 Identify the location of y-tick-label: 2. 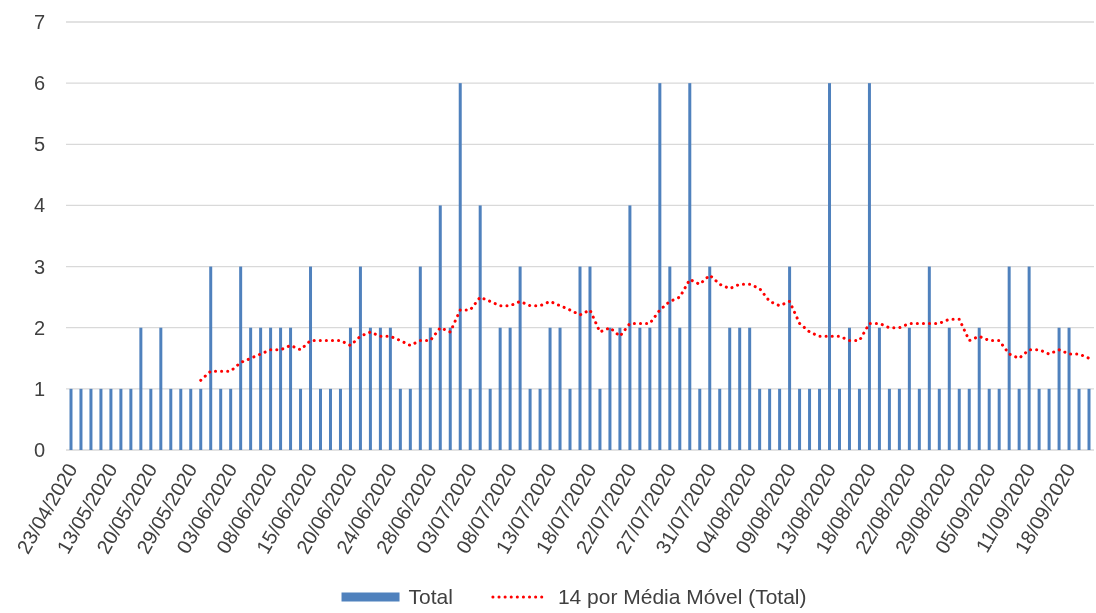
(39, 327).